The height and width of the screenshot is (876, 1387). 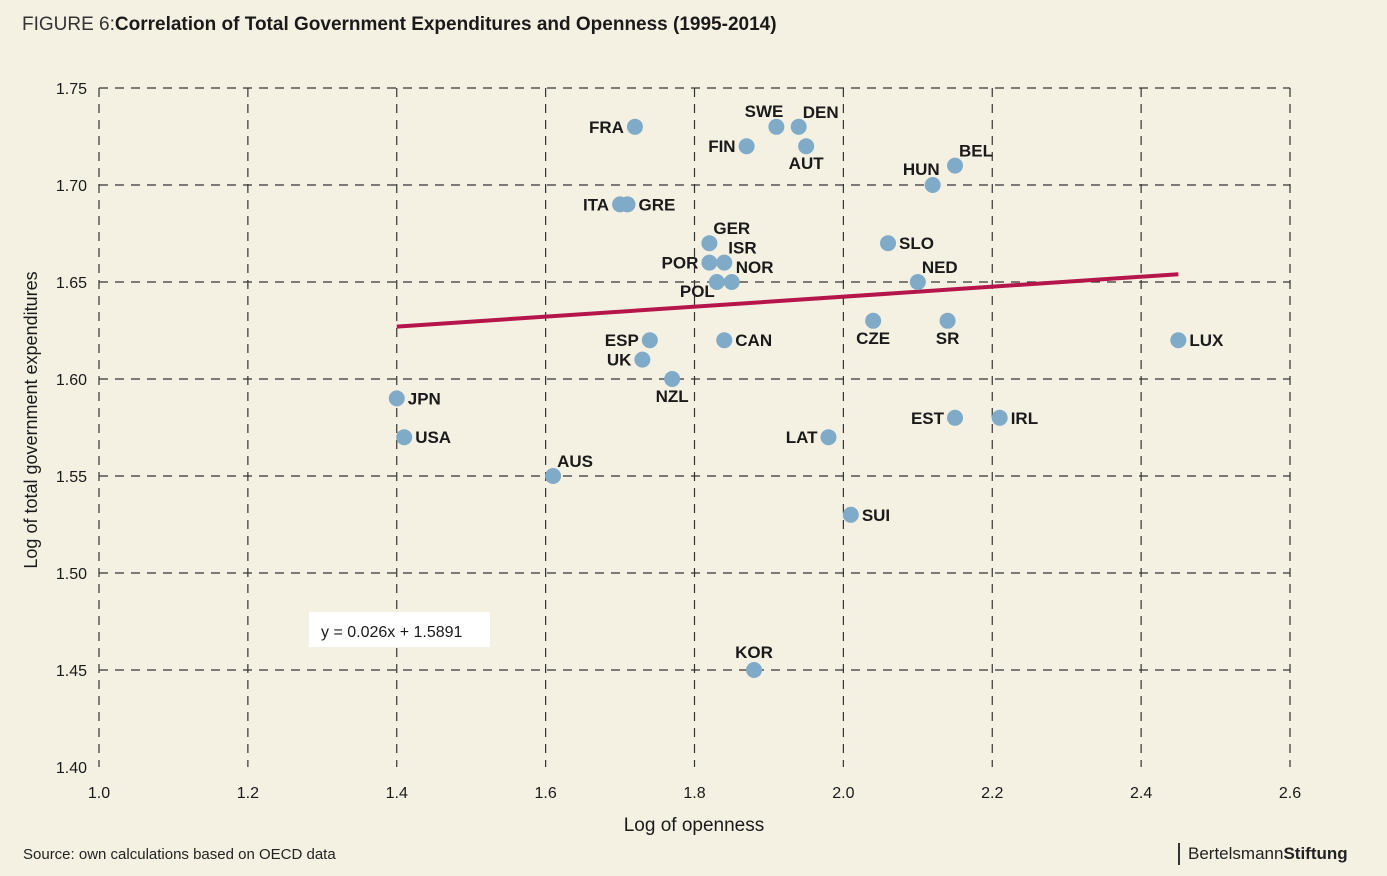 I want to click on point-label-bel: BEL, so click(x=976, y=151).